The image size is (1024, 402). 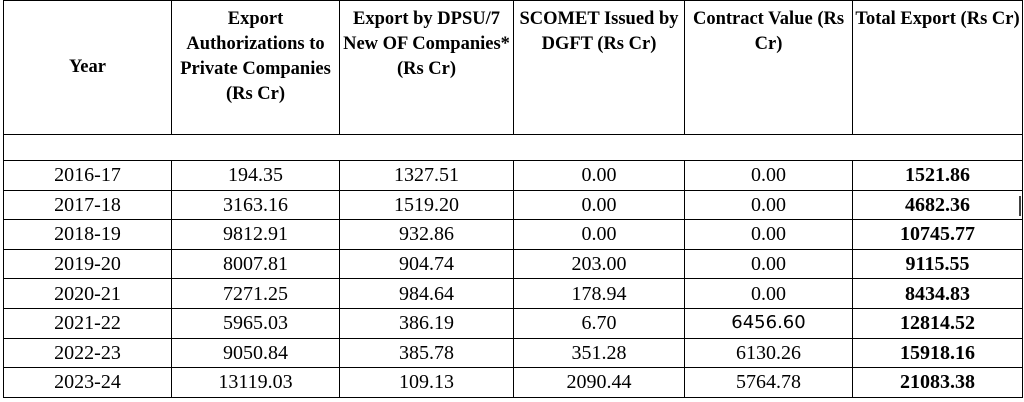 I want to click on spacer-cell, so click(x=513, y=147).